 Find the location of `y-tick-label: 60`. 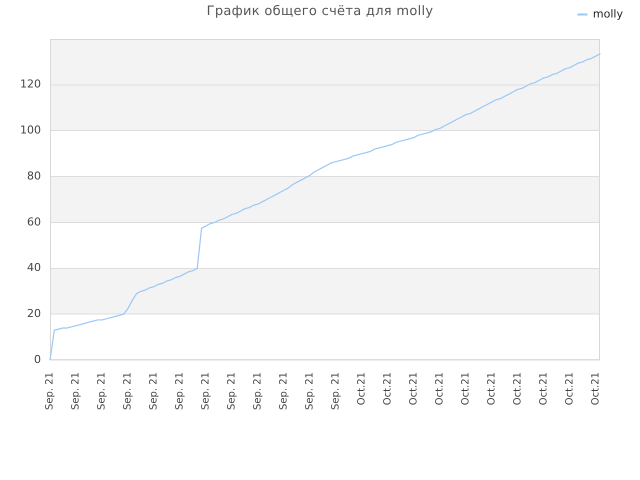

y-tick-label: 60 is located at coordinates (33, 221).